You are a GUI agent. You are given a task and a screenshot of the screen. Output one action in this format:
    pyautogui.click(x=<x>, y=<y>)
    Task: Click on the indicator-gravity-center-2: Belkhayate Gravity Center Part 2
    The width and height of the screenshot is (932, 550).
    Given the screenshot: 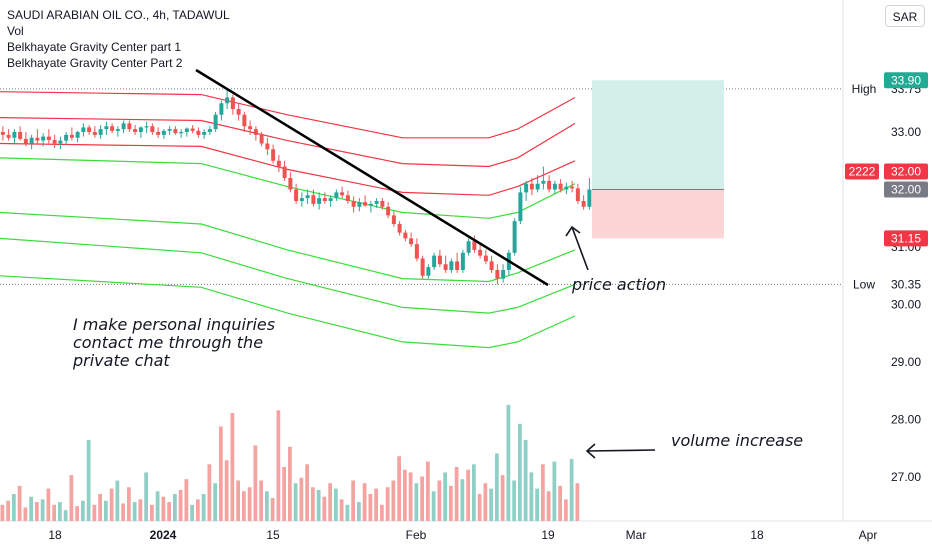 What is the action you would take?
    pyautogui.click(x=95, y=63)
    